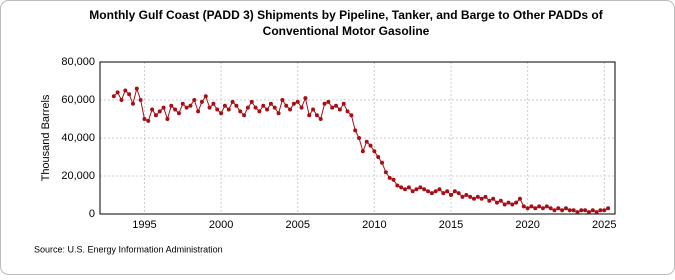 This screenshot has width=675, height=280. Describe the element at coordinates (451, 225) in the screenshot. I see `x-tick-label: 2015` at that location.